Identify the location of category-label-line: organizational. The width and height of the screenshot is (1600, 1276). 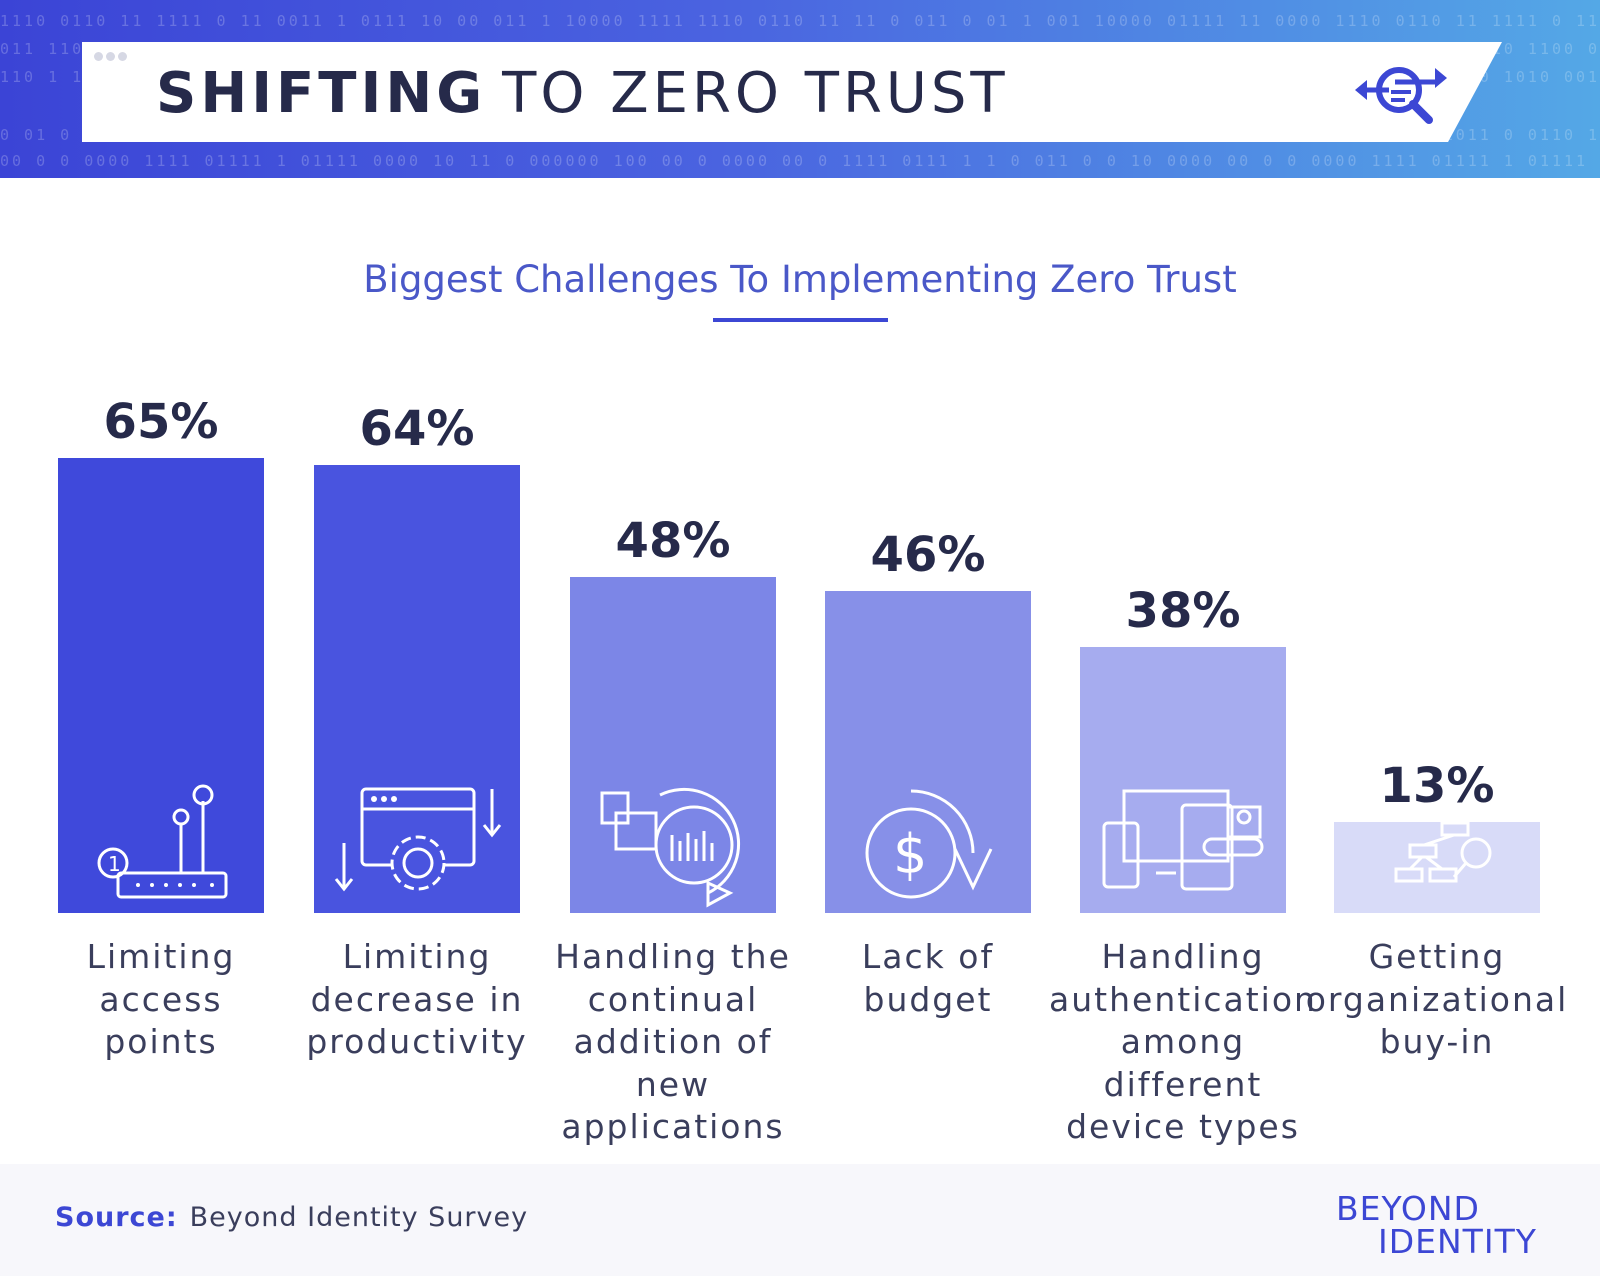
(1437, 999).